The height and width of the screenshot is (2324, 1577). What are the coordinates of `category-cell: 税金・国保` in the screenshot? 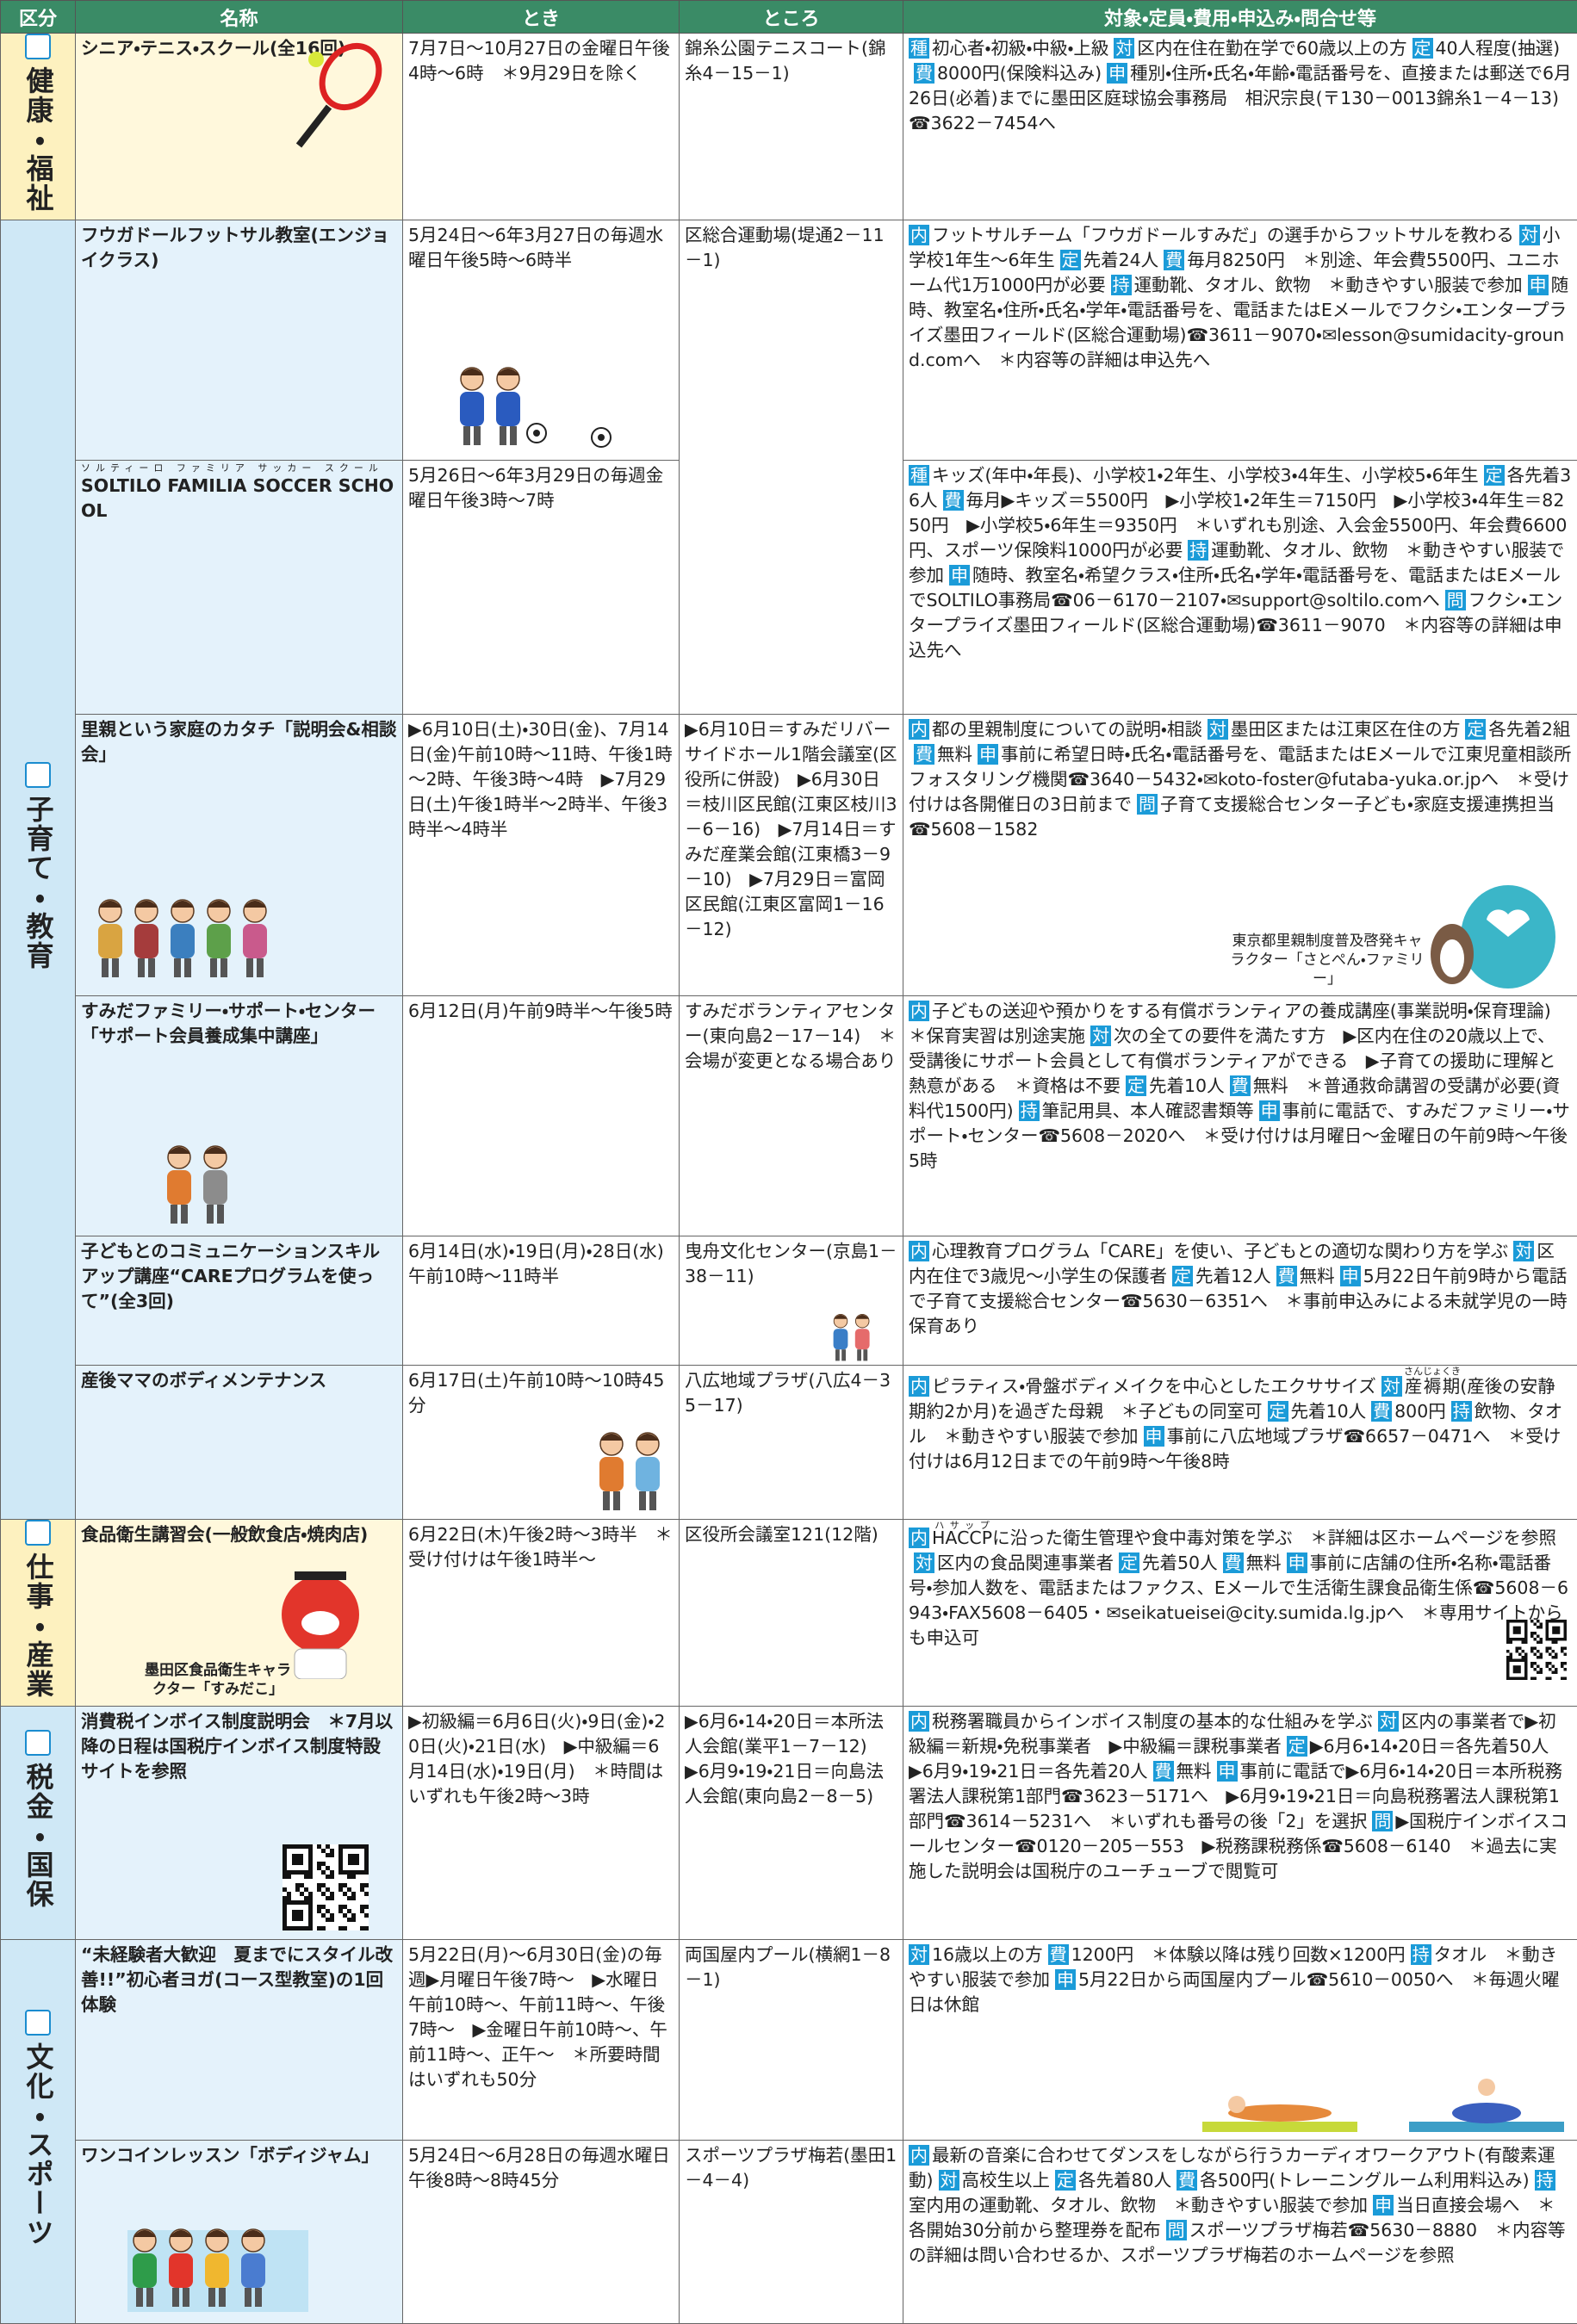 It's located at (38, 1824).